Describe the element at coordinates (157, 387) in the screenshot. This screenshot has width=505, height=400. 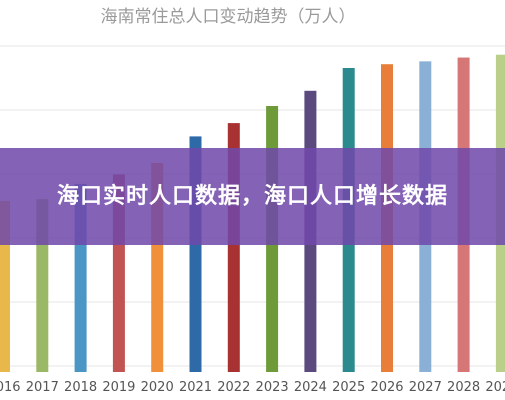
I see `x-tick-2020: 2020` at that location.